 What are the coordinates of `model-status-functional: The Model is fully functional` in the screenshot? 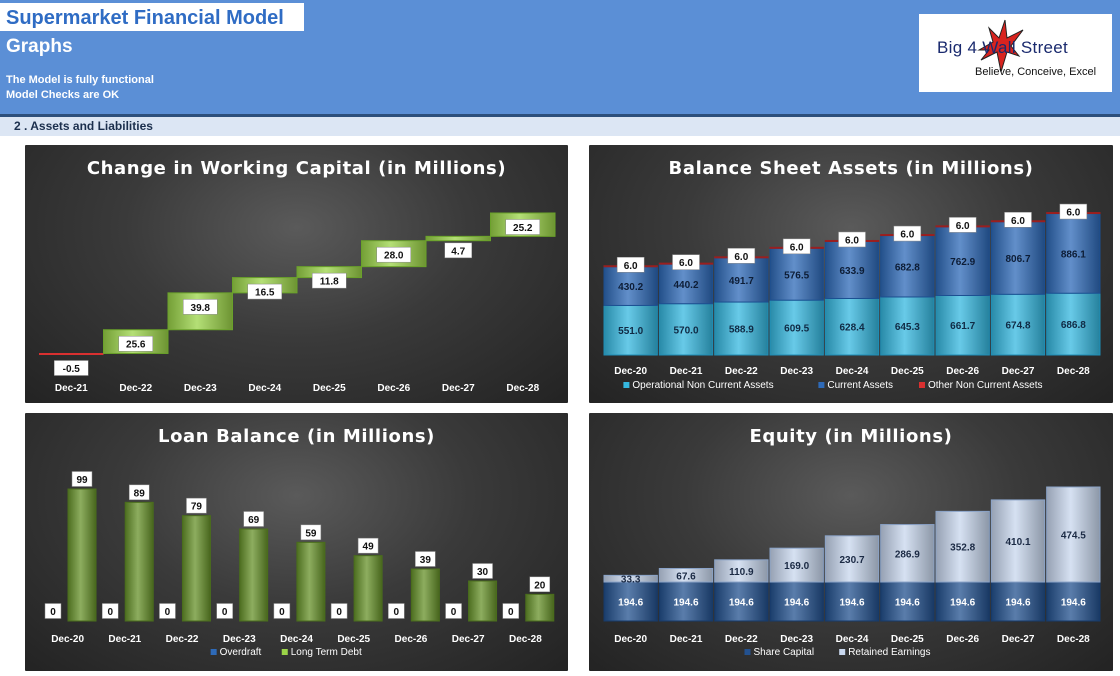 It's located at (80, 80).